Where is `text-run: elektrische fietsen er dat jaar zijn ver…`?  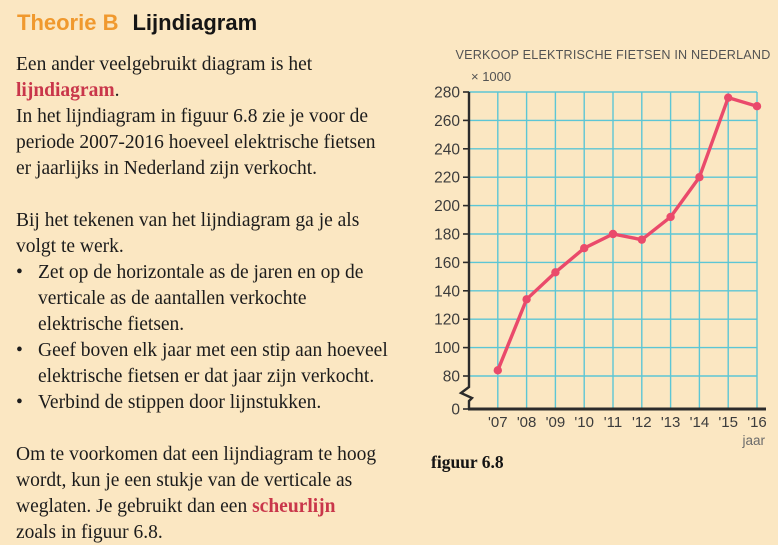 text-run: elektrische fietsen er dat jaar zijn ver… is located at coordinates (206, 376).